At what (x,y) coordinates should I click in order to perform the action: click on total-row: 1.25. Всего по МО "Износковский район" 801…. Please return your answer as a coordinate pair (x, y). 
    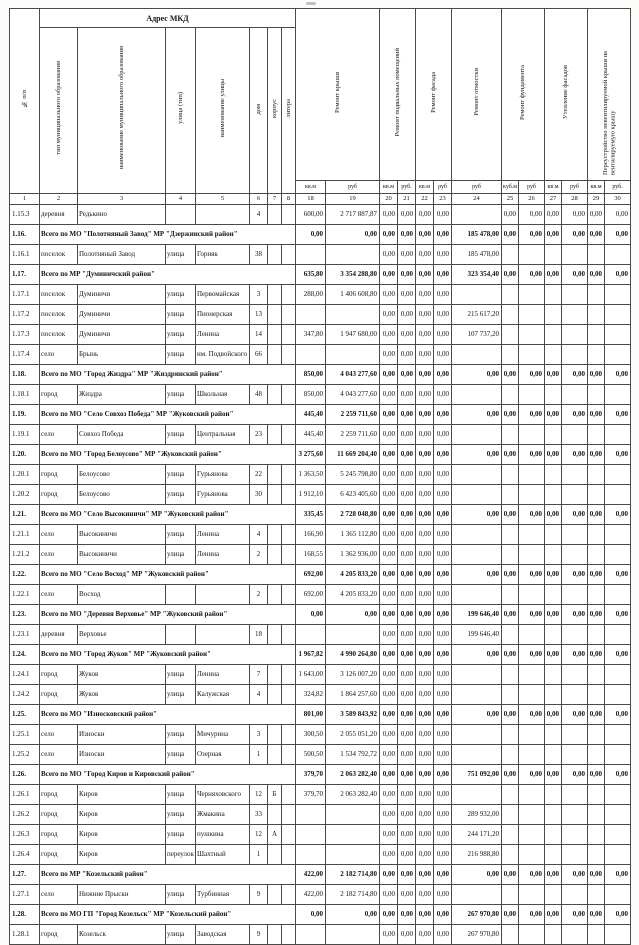
    Looking at the image, I should click on (320, 714).